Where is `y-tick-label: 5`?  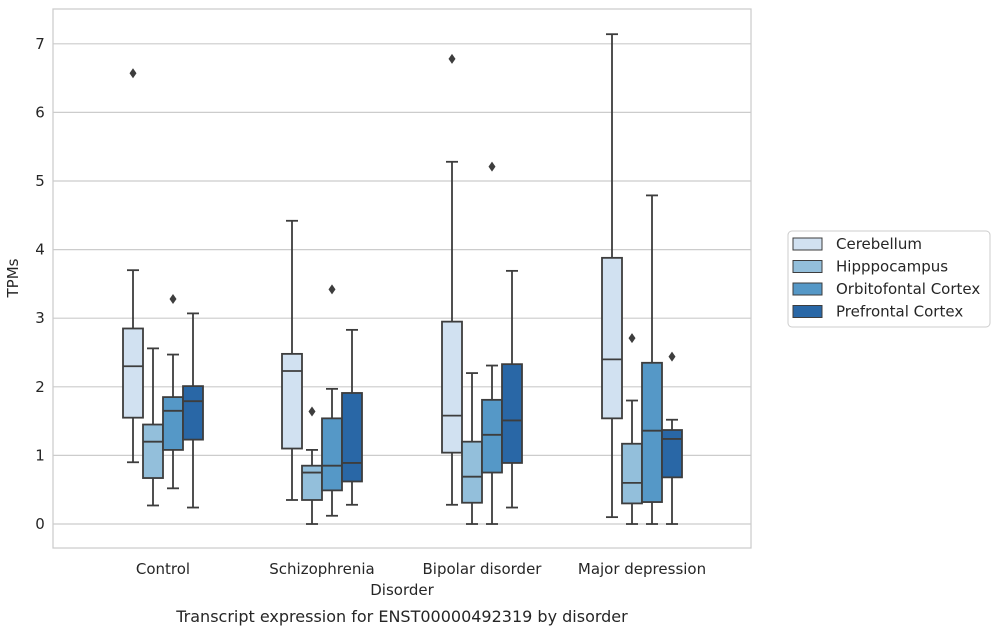
y-tick-label: 5 is located at coordinates (40, 181).